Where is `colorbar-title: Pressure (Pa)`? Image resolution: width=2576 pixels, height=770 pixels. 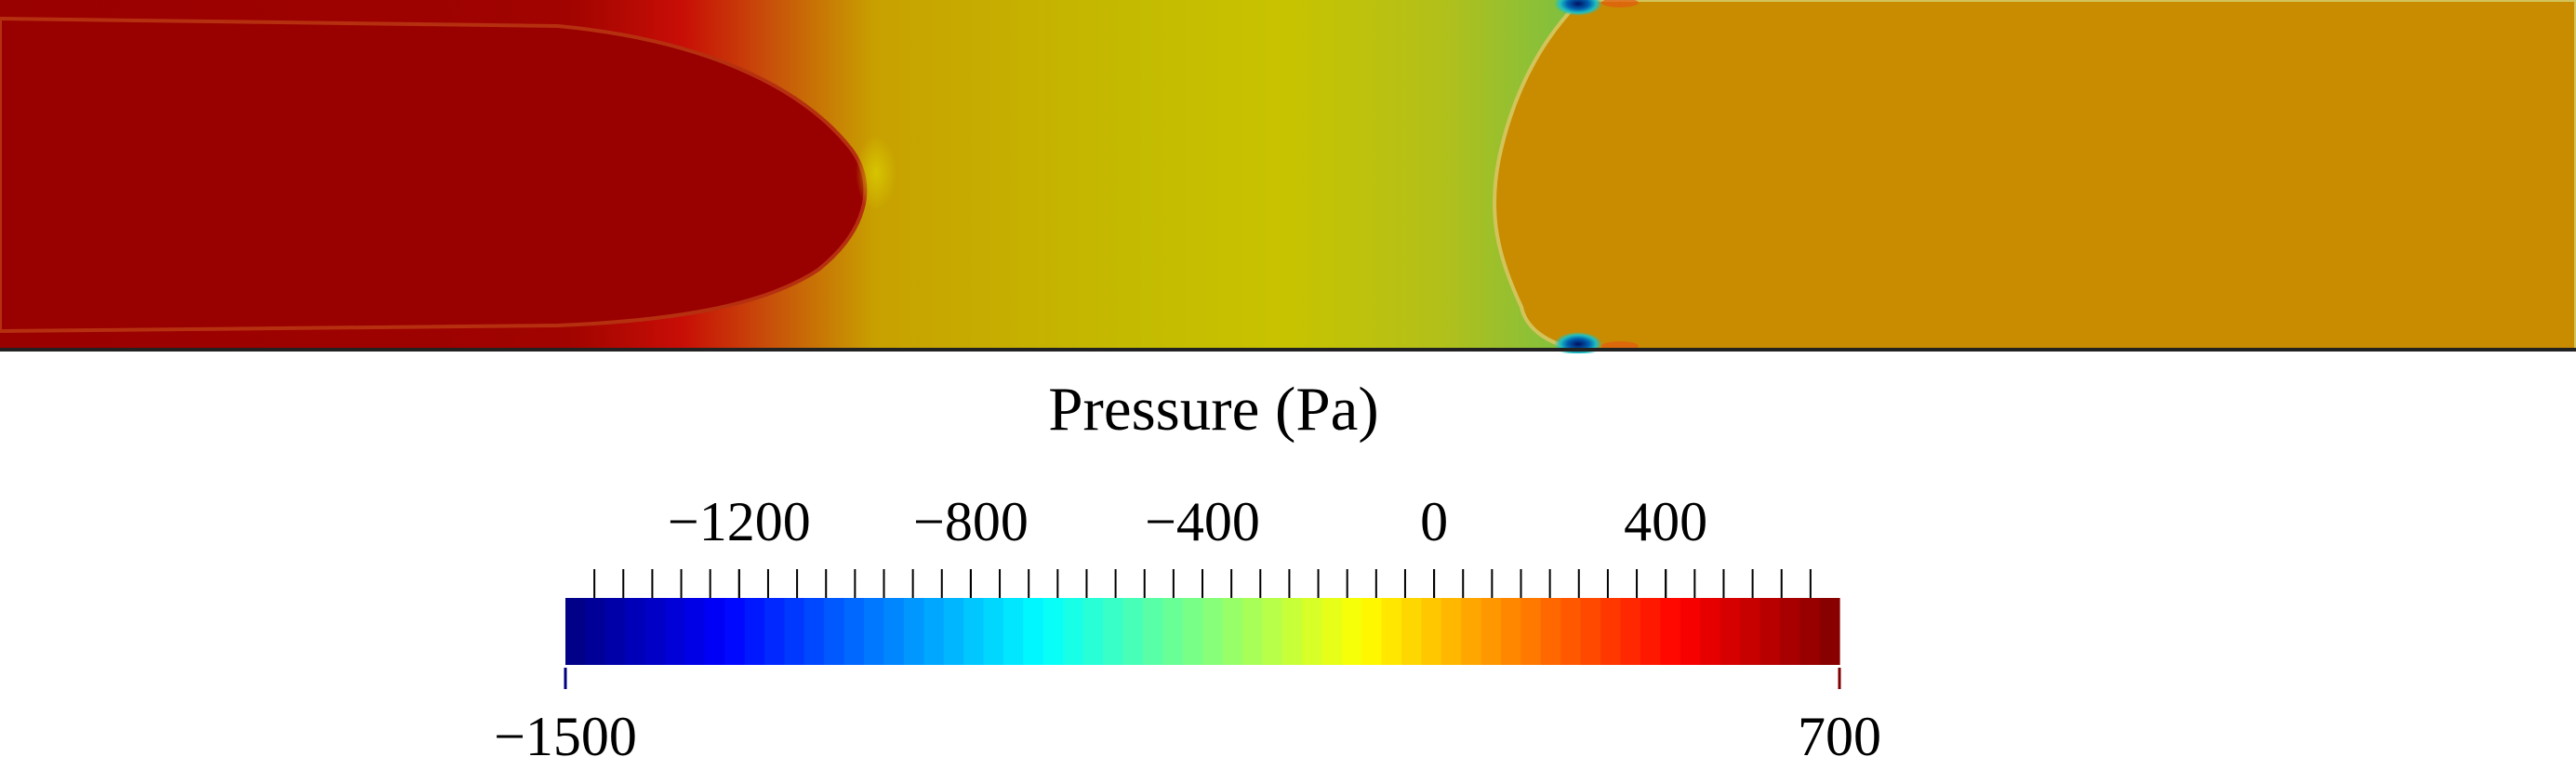
colorbar-title: Pressure (Pa) is located at coordinates (1213, 409).